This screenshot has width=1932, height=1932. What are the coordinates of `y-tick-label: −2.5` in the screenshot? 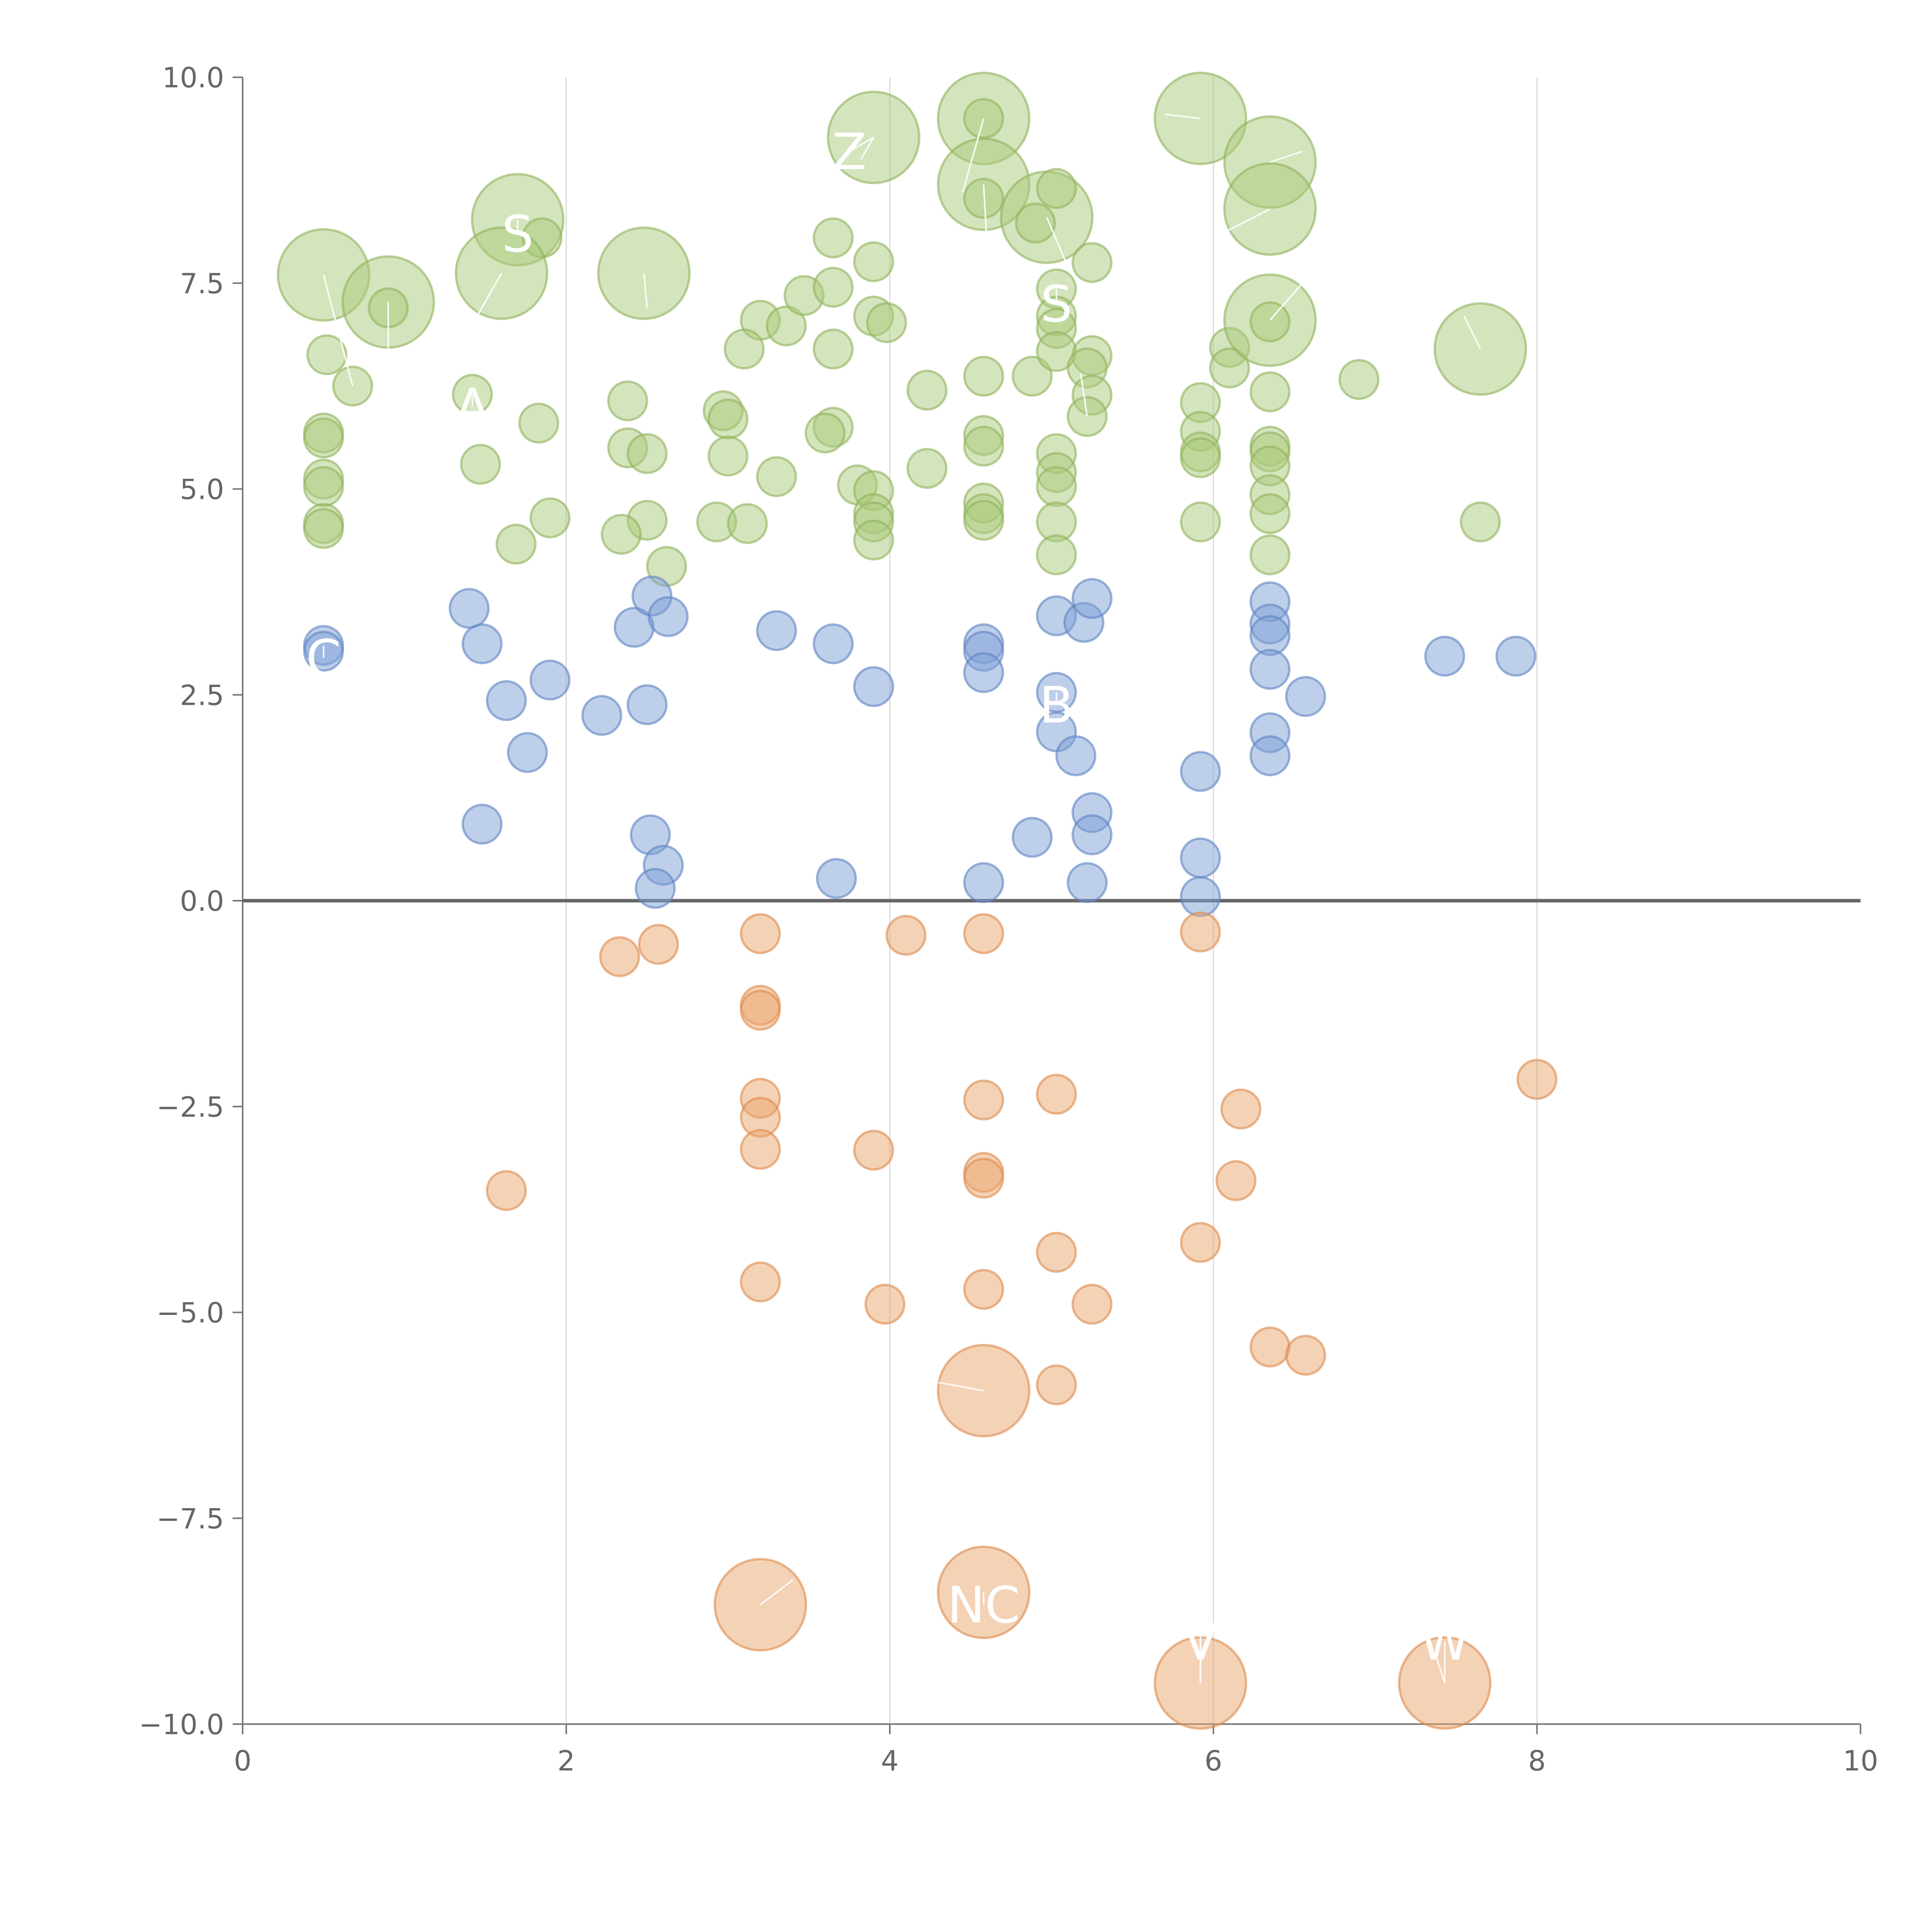 It's located at (190, 1107).